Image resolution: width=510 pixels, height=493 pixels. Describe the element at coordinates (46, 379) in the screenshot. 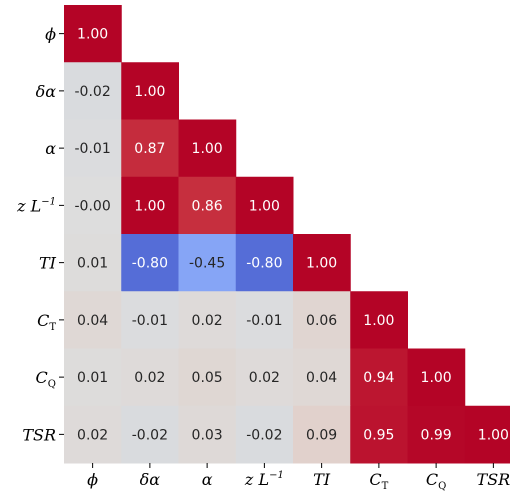

I see `y-tick-label-6: CQ` at that location.